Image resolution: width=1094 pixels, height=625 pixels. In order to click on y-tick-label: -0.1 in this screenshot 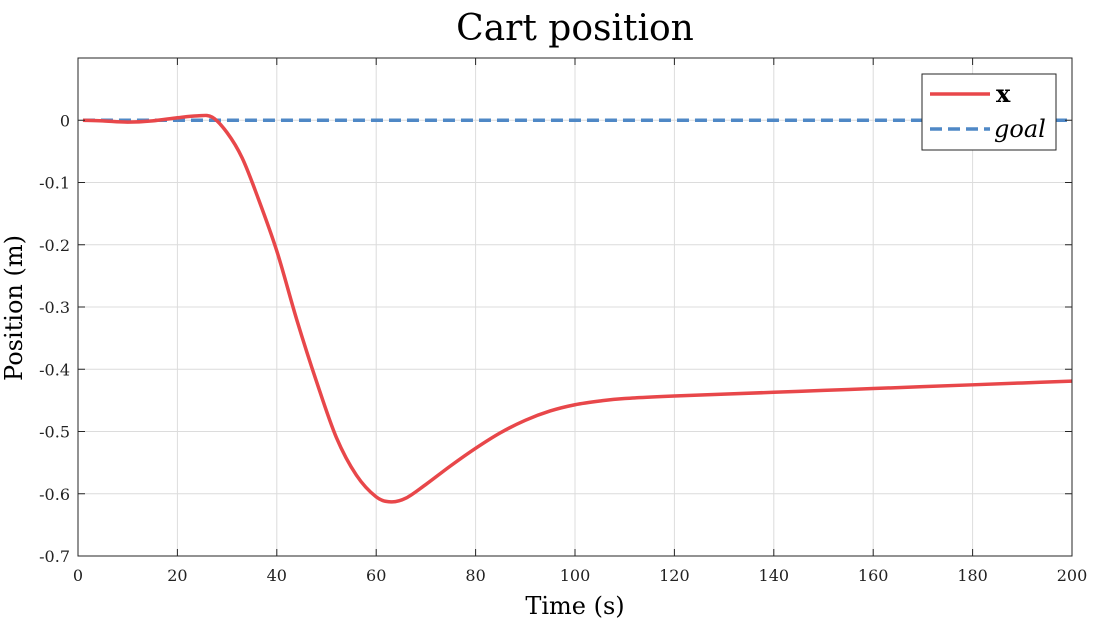, I will do `click(54, 183)`.